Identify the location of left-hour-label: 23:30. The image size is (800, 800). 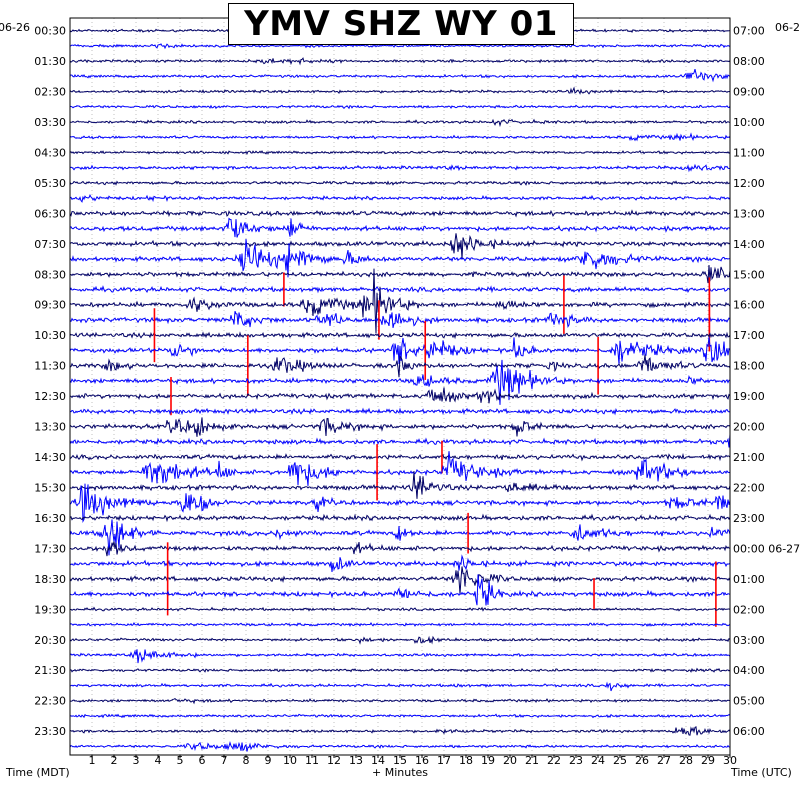
(50, 731).